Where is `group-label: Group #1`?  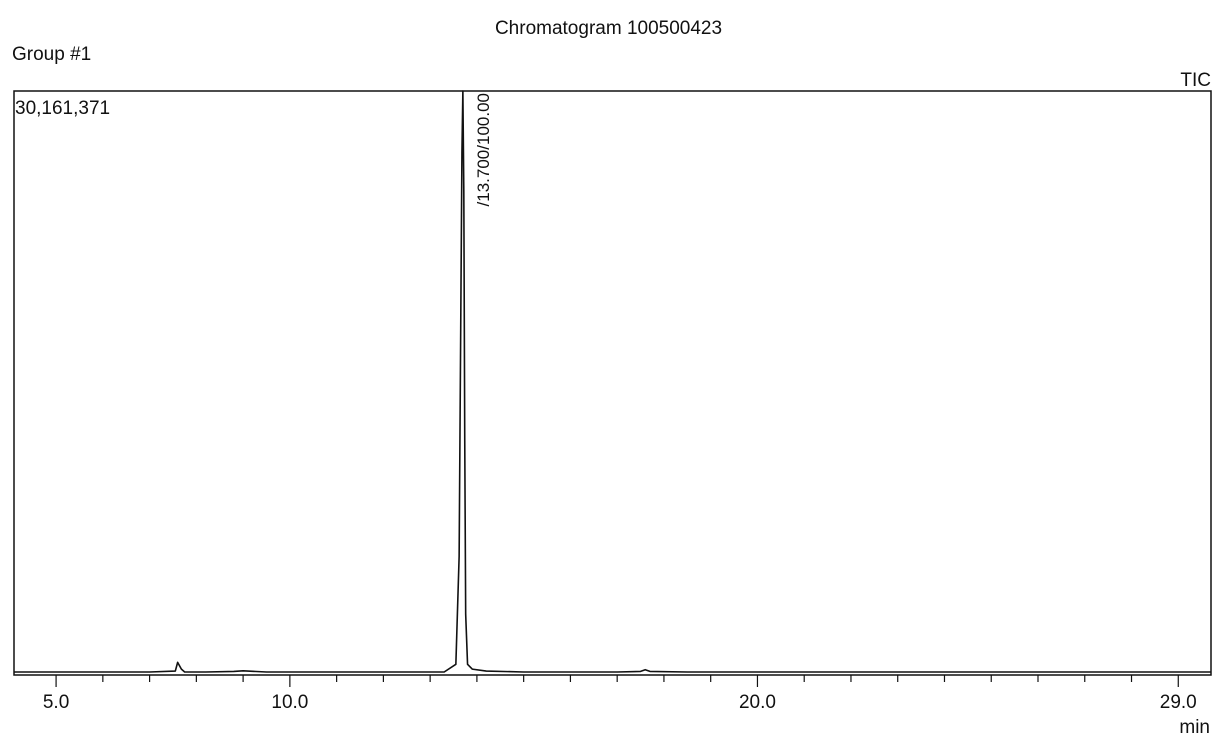 group-label: Group #1 is located at coordinates (52, 54).